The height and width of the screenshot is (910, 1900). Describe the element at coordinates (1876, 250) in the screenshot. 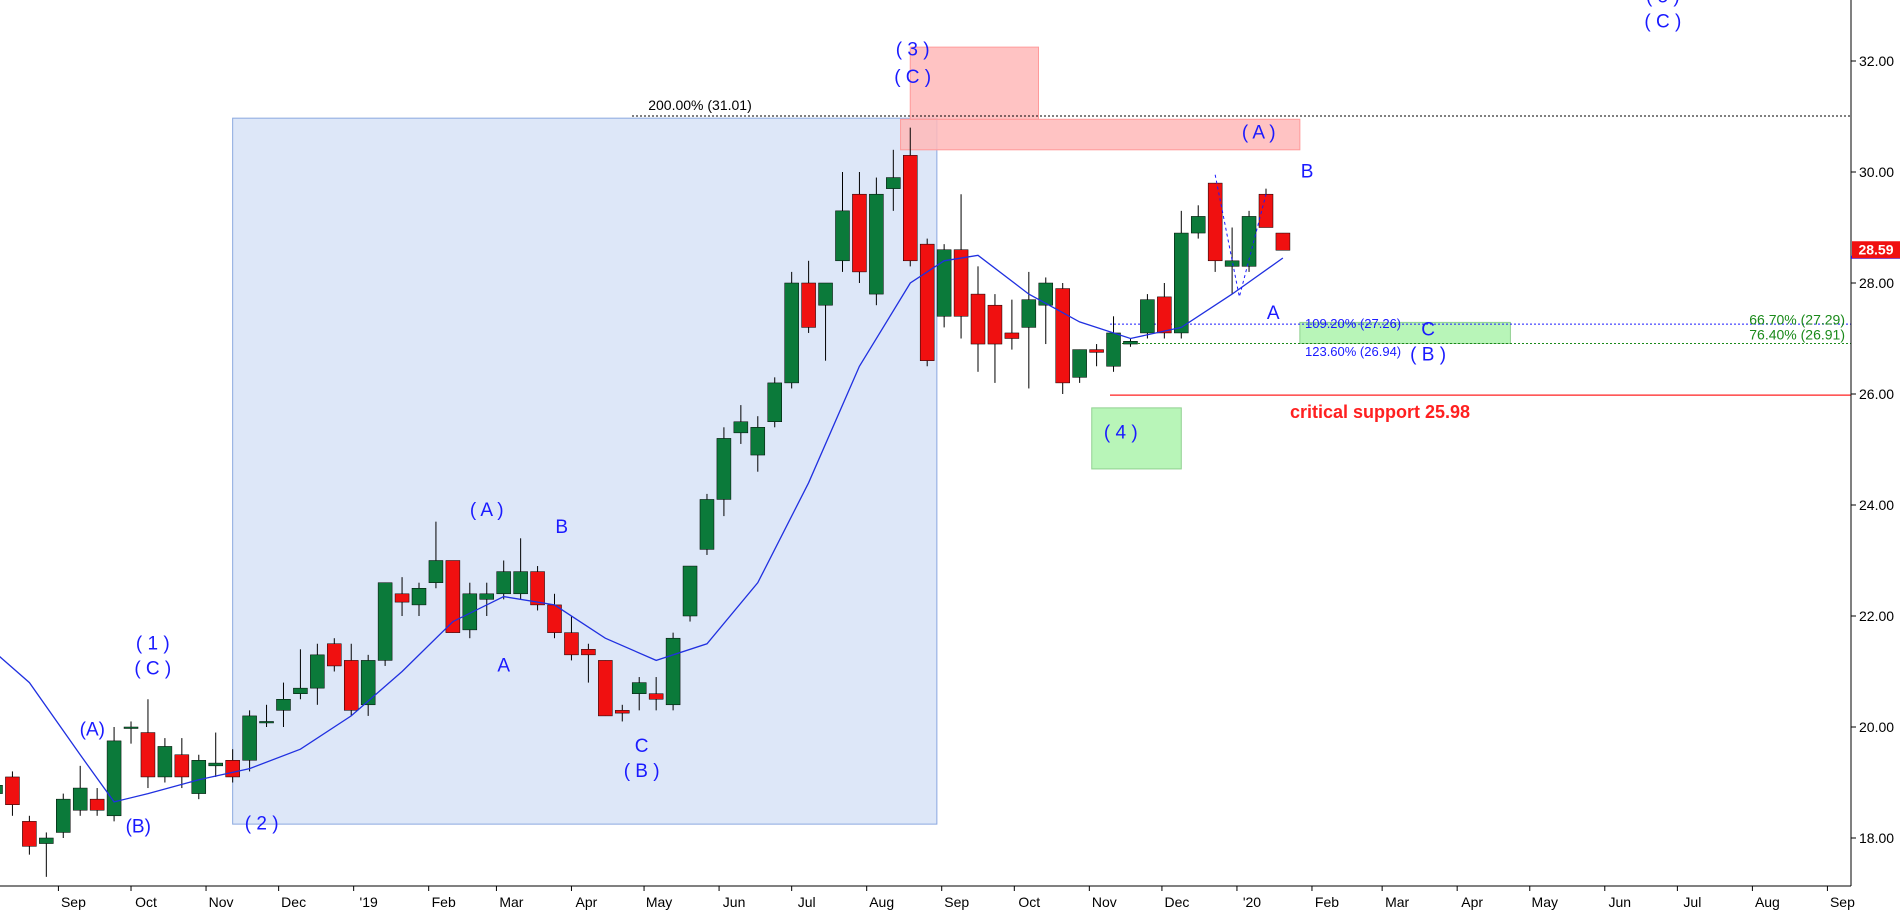

I see `last-price-badge` at that location.